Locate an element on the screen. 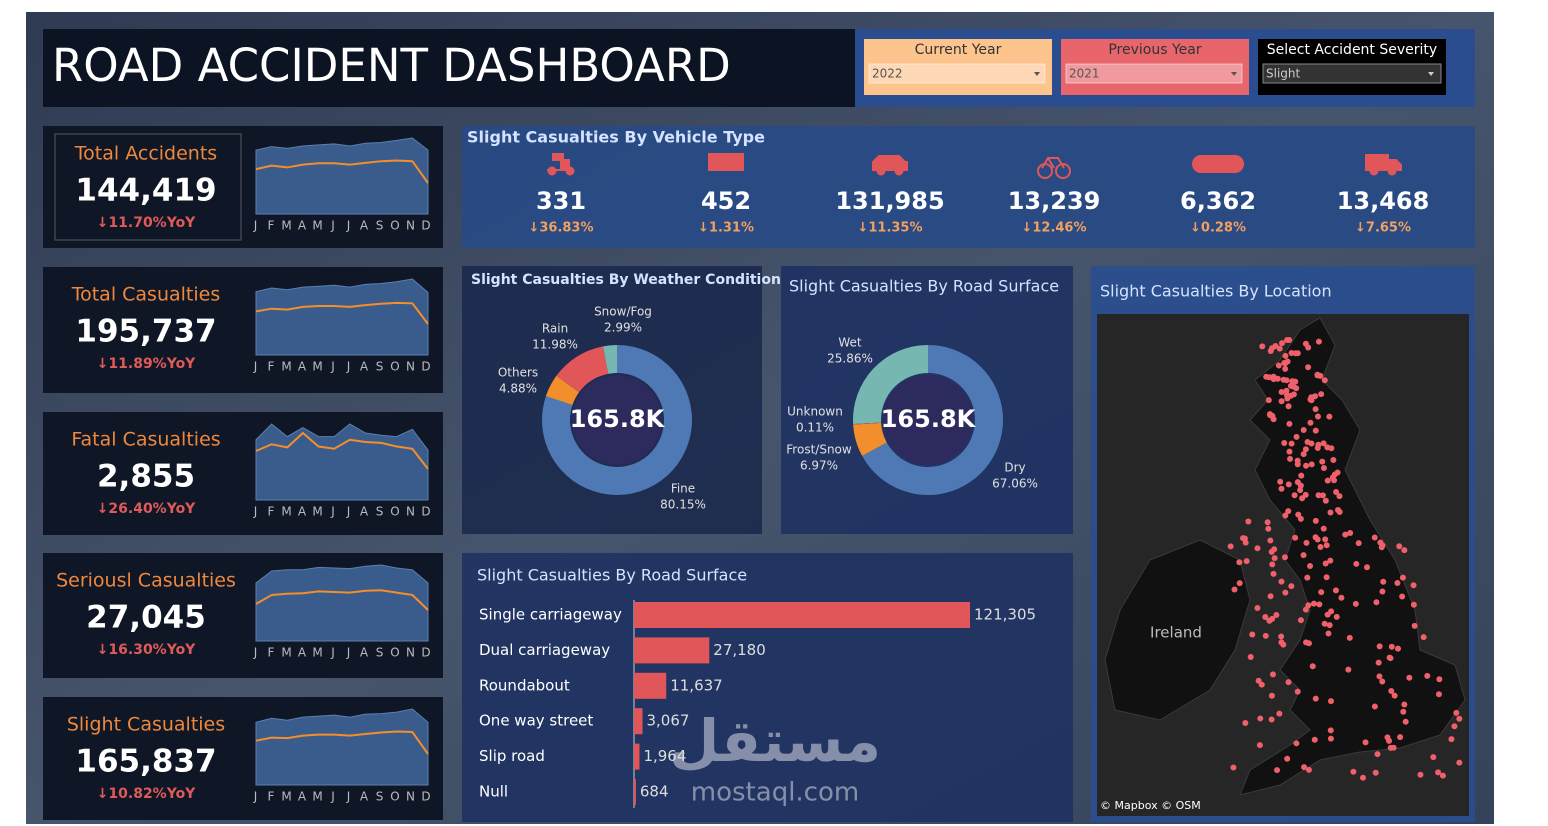 The image size is (1548, 826). slice-value: 2.99% is located at coordinates (623, 328).